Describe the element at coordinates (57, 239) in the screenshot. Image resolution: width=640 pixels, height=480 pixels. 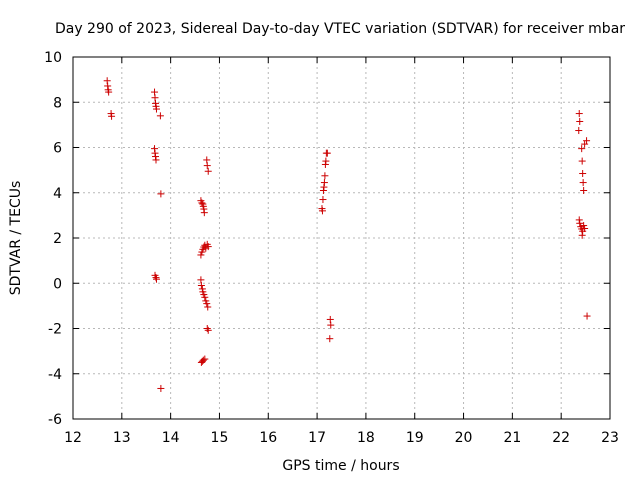
I see `y-tick-label: 2` at that location.